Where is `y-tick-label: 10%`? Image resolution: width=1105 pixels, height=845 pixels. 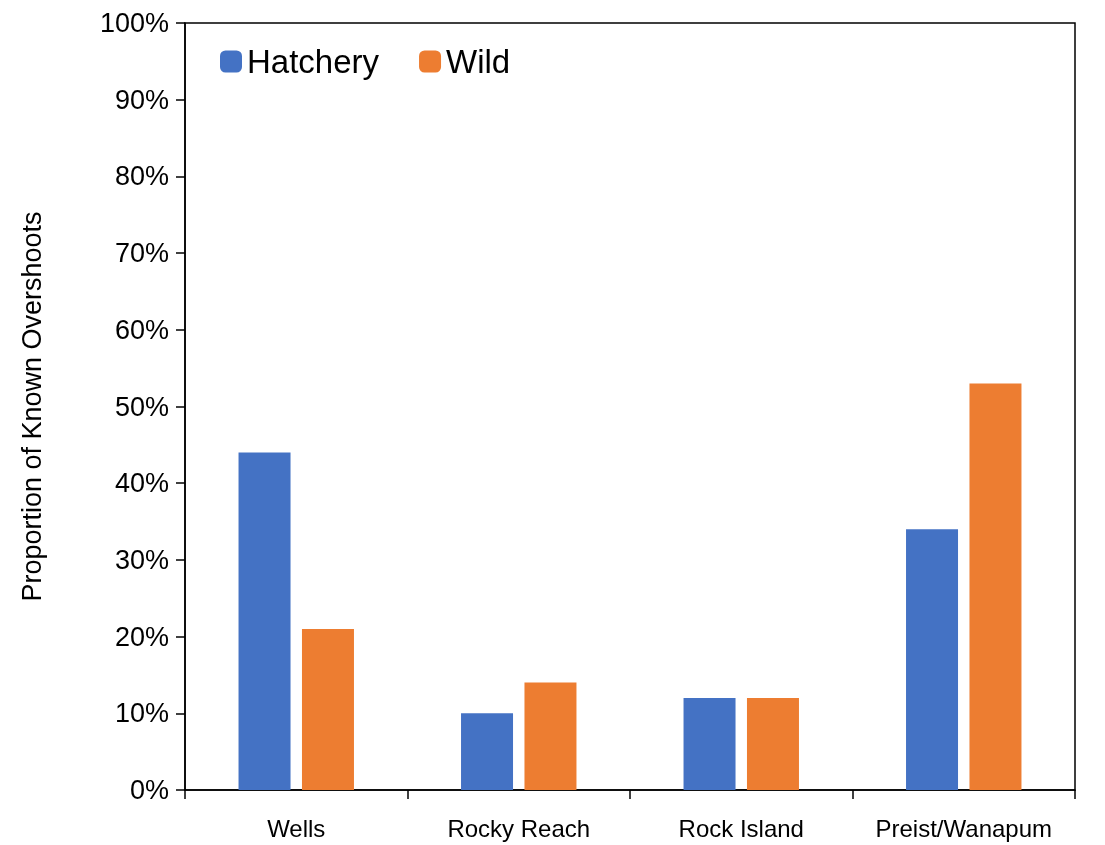 y-tick-label: 10% is located at coordinates (141, 713).